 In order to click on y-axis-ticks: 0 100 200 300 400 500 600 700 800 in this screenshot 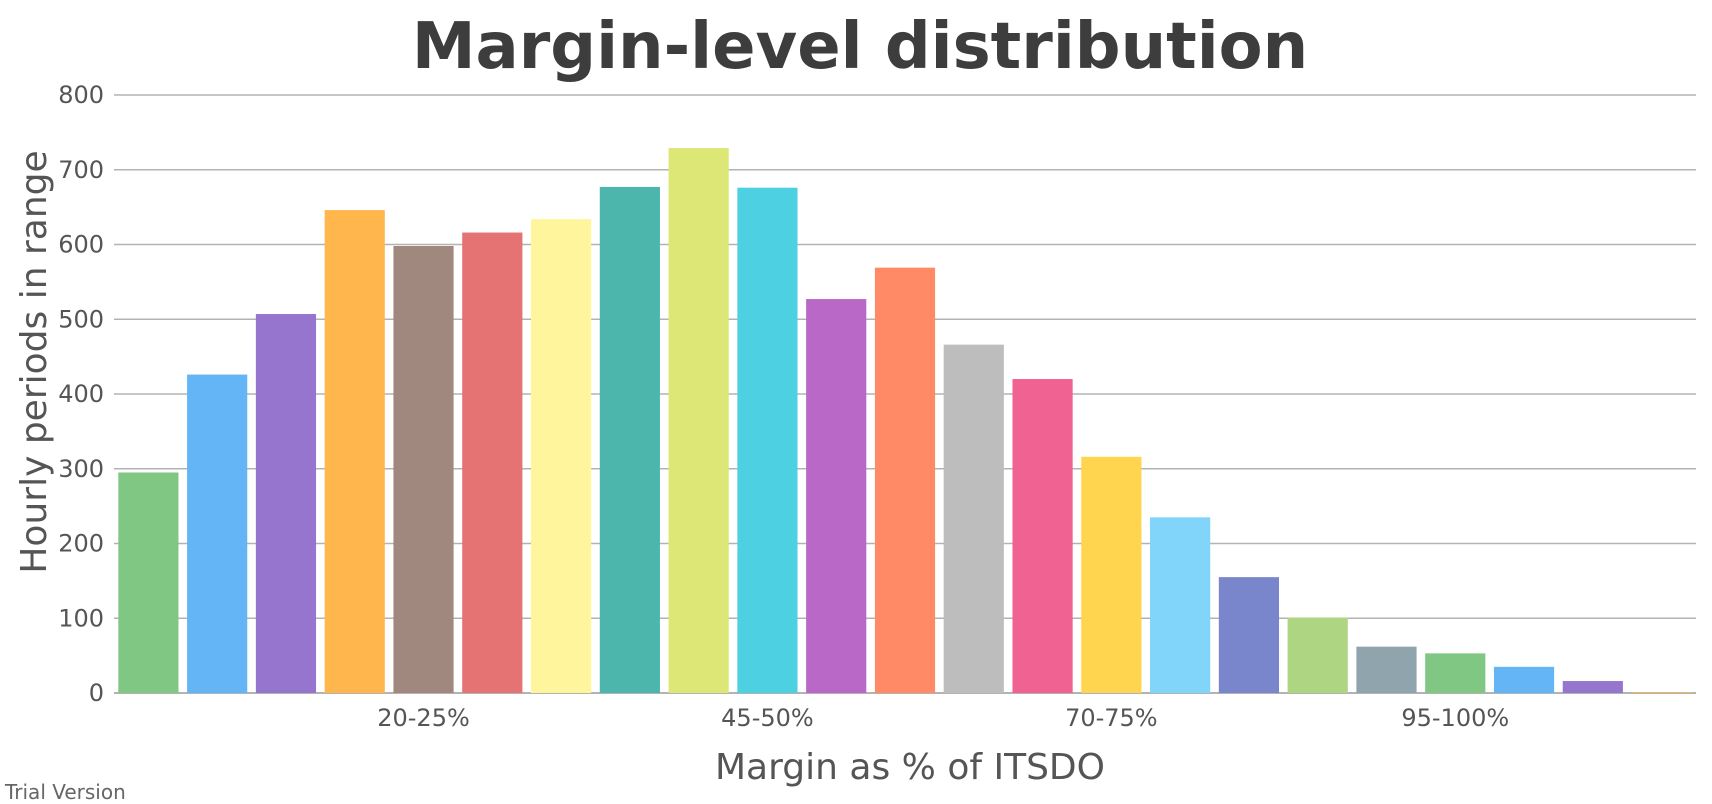, I will do `click(81, 394)`.